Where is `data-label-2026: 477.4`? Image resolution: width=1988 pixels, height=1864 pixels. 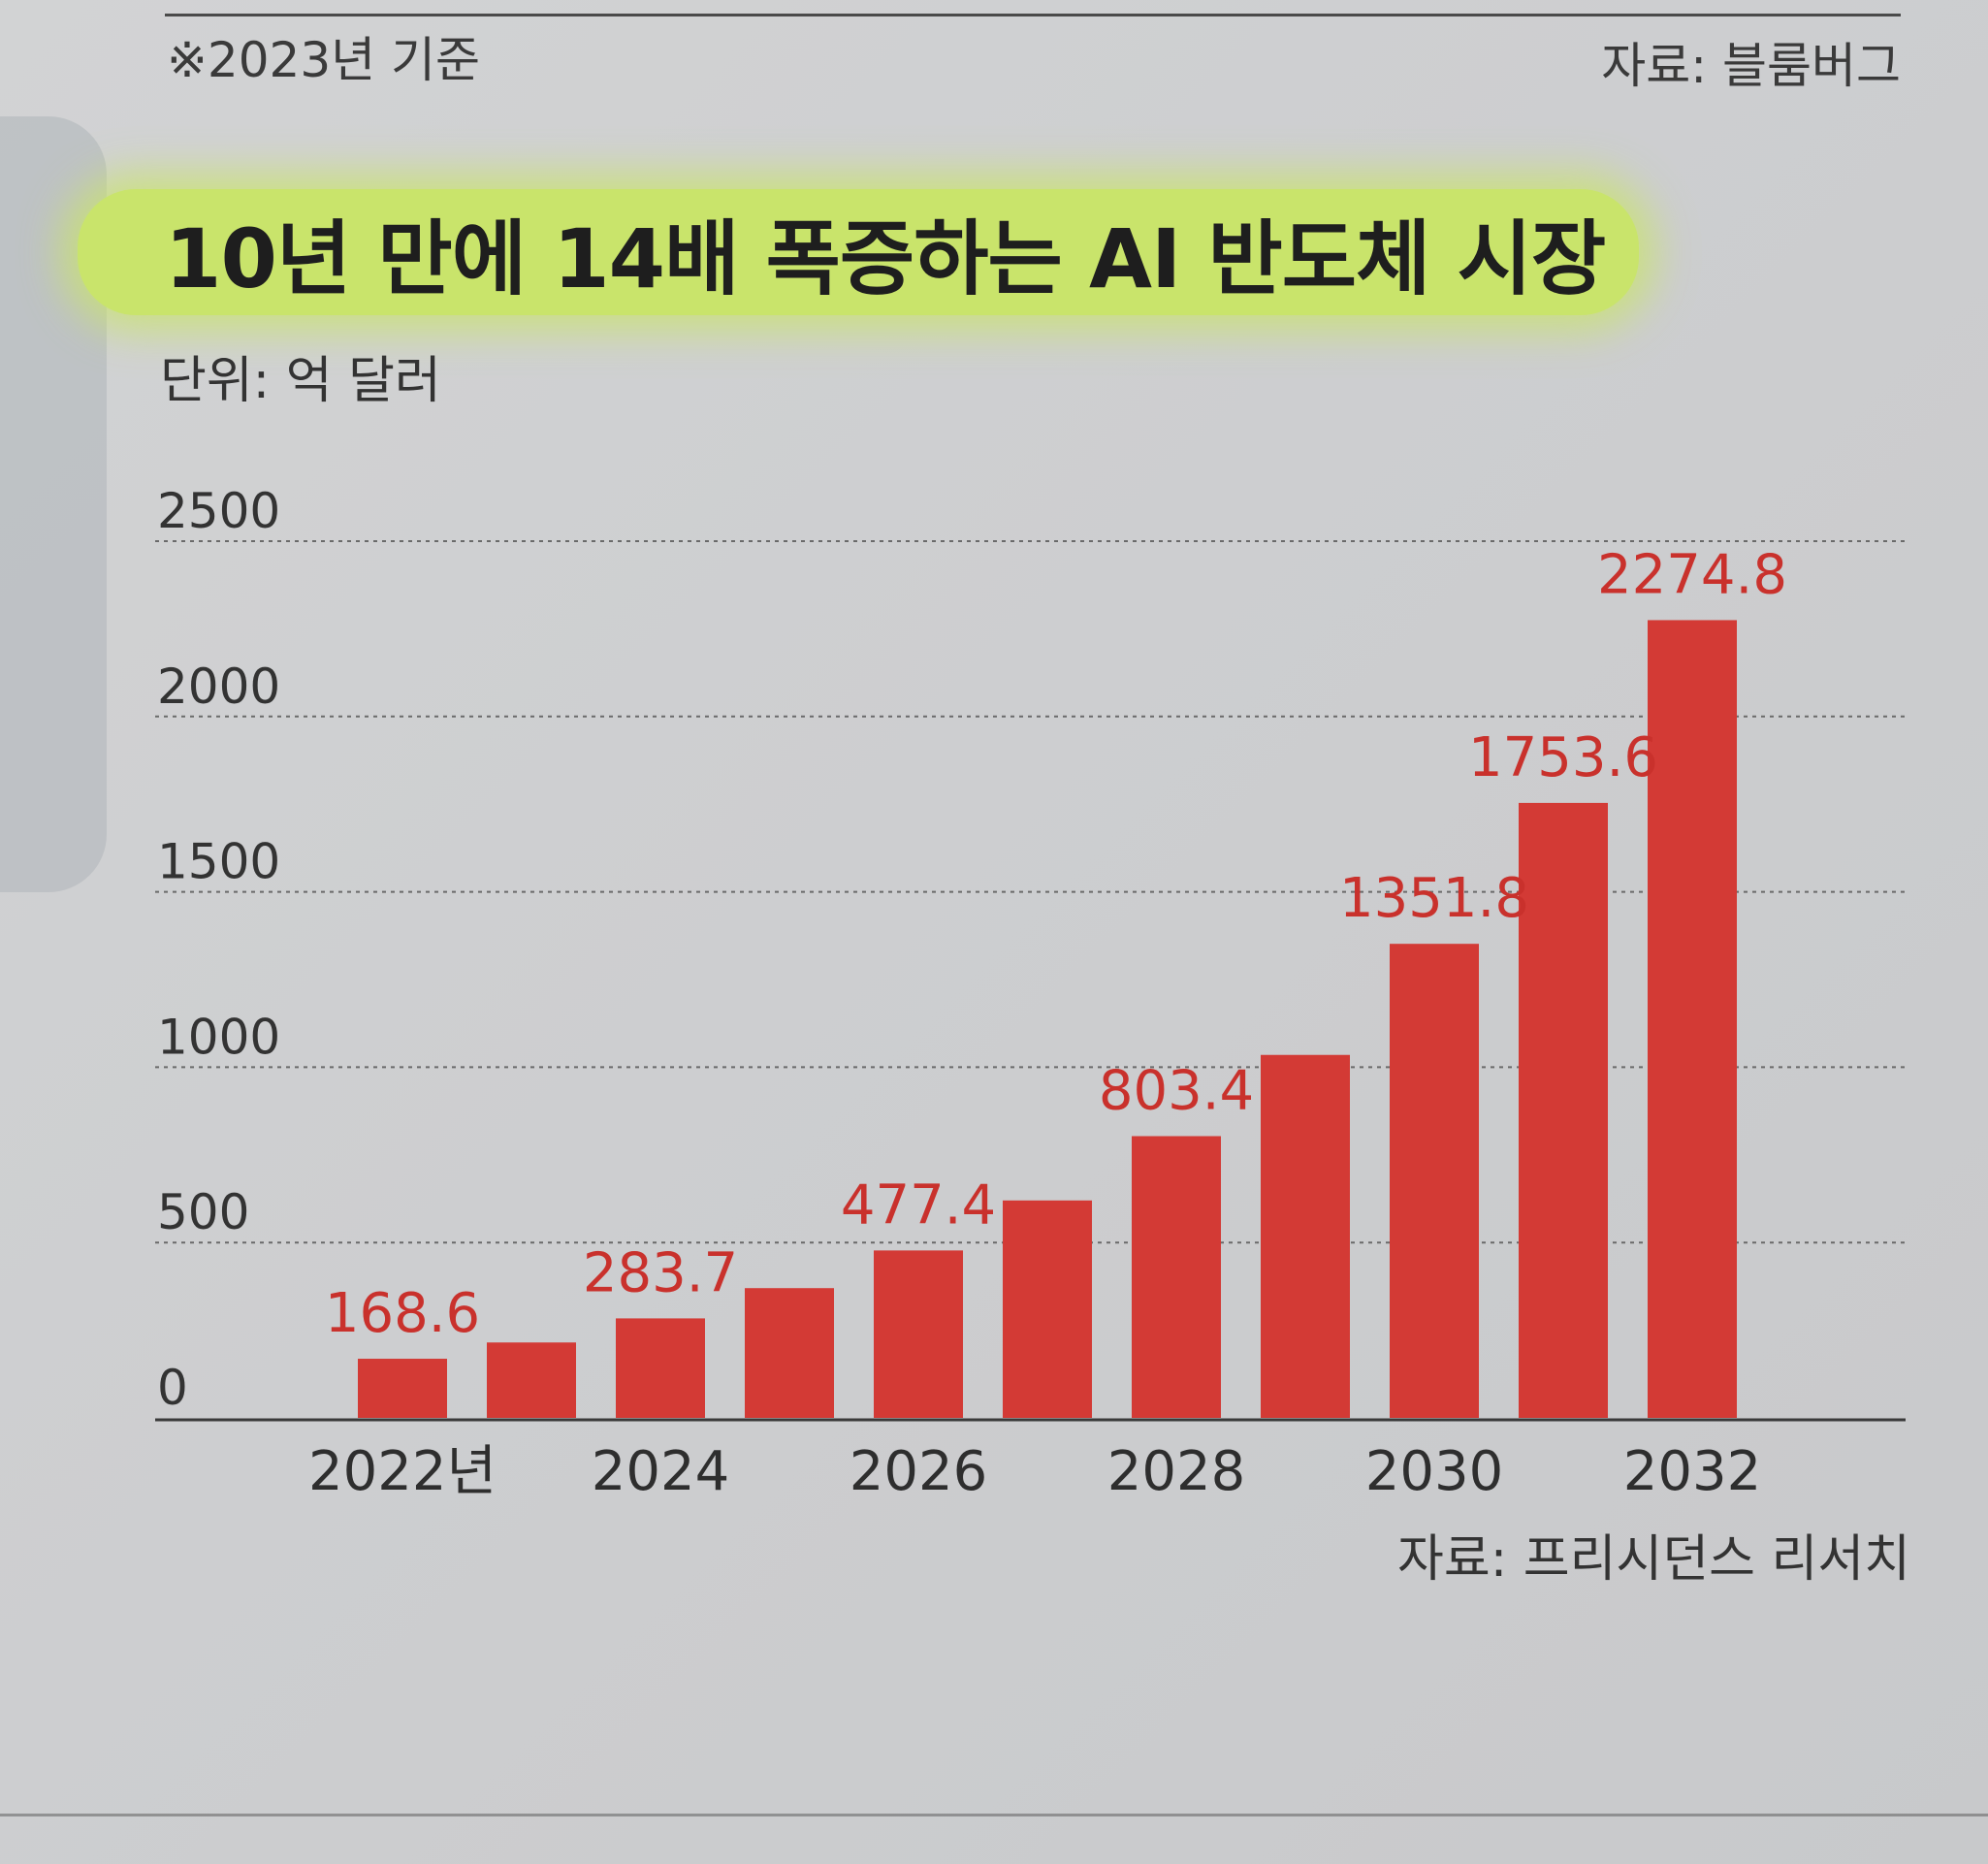
data-label-2026: 477.4 is located at coordinates (918, 1205).